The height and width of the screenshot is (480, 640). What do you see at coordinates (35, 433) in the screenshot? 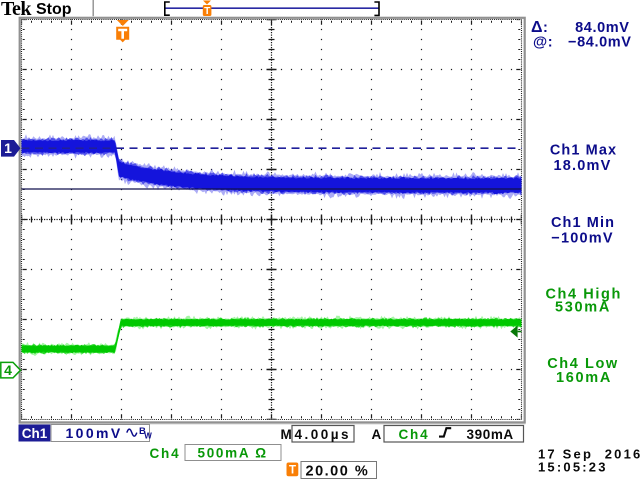
I see `svg-text: Ch1` at bounding box center [35, 433].